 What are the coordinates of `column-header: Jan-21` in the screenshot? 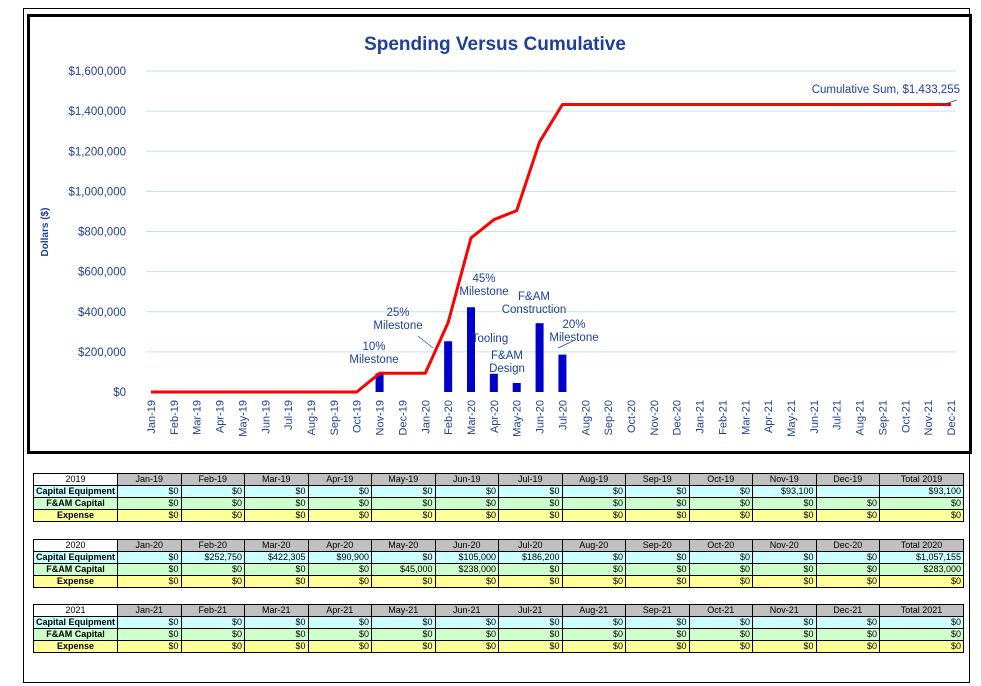 It's located at (149, 610).